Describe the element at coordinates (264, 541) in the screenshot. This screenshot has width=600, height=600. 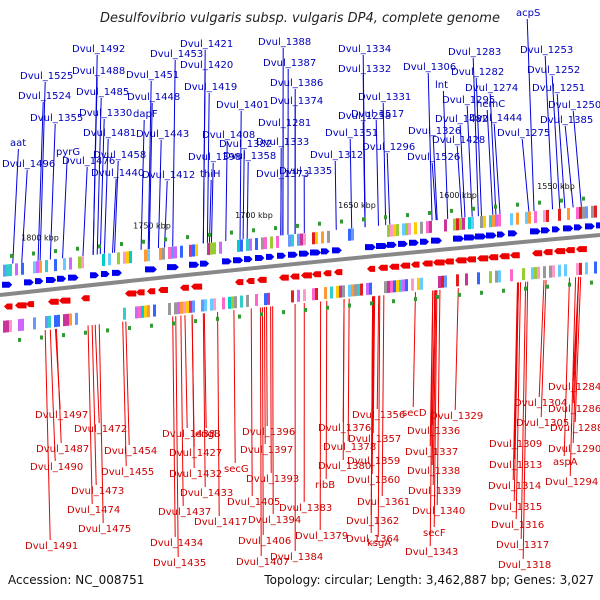
I see `gene-label-bottom: Dvul_1406` at that location.